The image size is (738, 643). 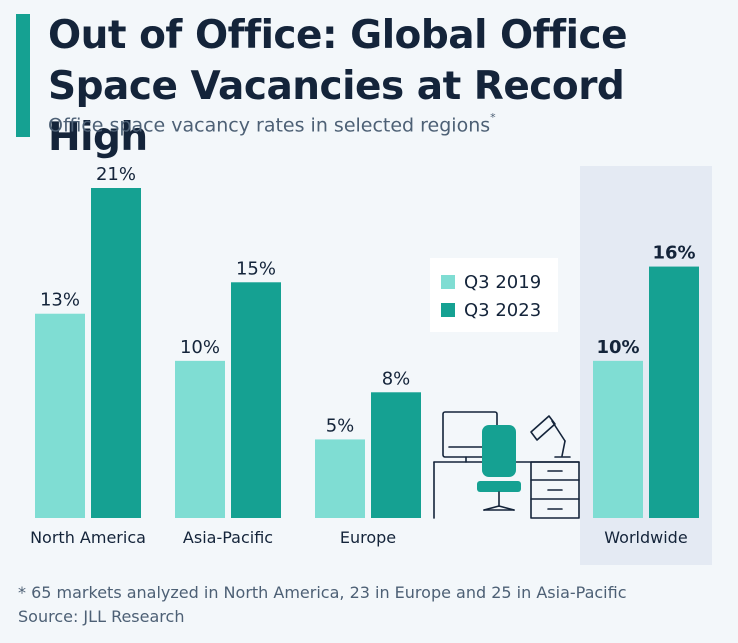 I want to click on title-accent-bar, so click(x=23, y=75).